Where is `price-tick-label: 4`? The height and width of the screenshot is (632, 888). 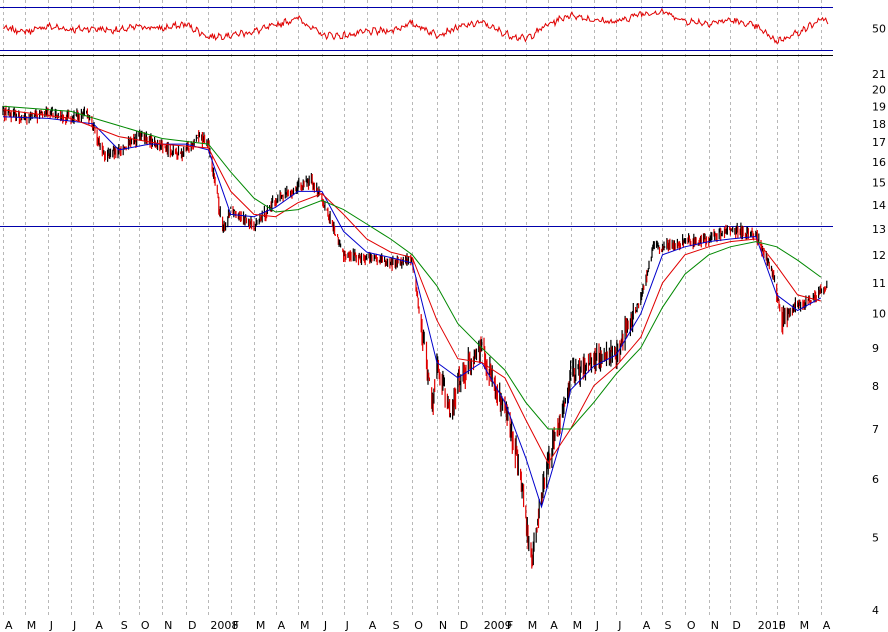 price-tick-label: 4 is located at coordinates (875, 610).